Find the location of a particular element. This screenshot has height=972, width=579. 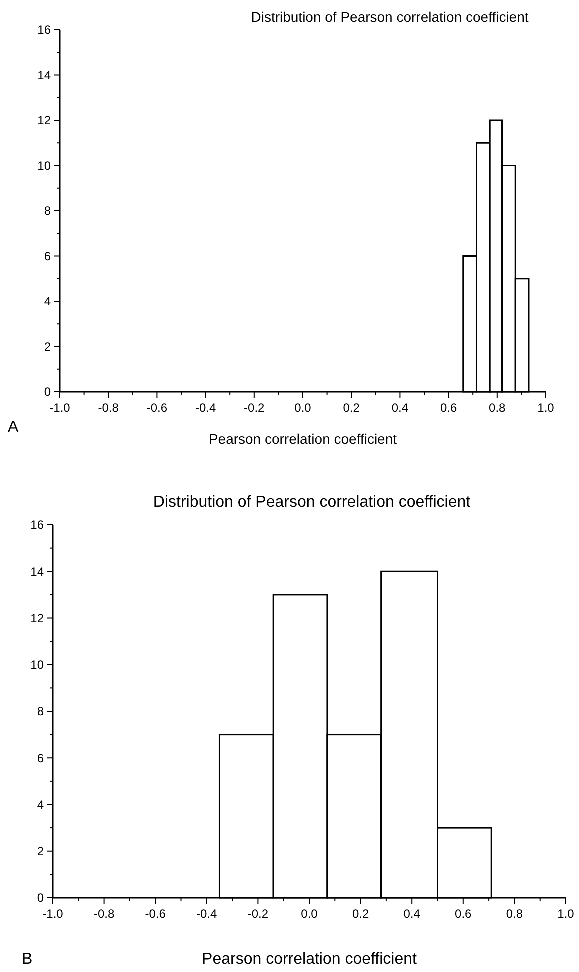

text: A is located at coordinates (13, 427).